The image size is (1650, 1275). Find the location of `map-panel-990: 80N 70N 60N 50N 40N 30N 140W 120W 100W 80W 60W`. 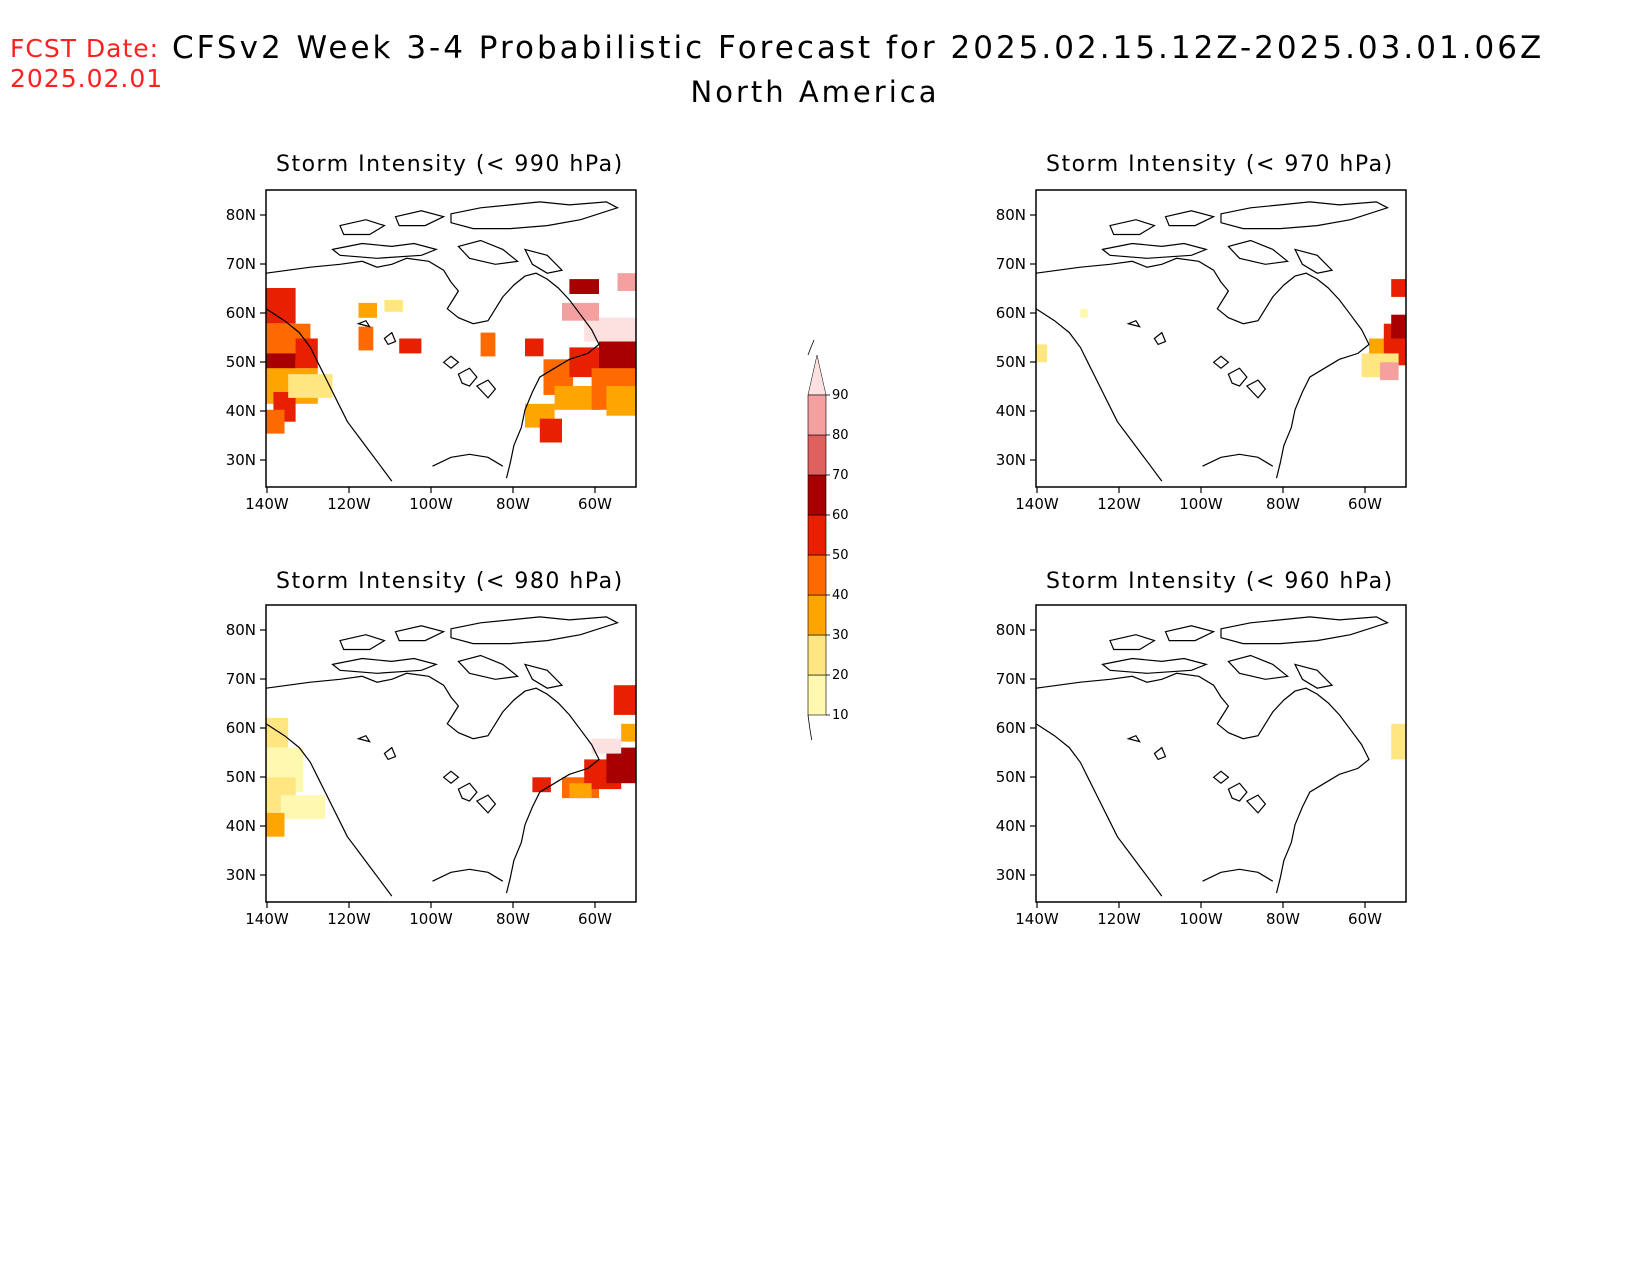

map-panel-990: 80N 70N 60N 50N 40N 30N 140W 120W 100W 80W 60W is located at coordinates (431, 351).